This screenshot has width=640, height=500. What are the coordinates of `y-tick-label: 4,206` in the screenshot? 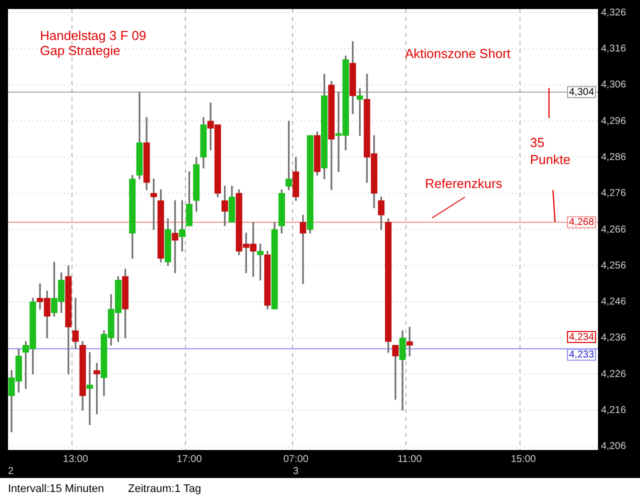 It's located at (613, 446).